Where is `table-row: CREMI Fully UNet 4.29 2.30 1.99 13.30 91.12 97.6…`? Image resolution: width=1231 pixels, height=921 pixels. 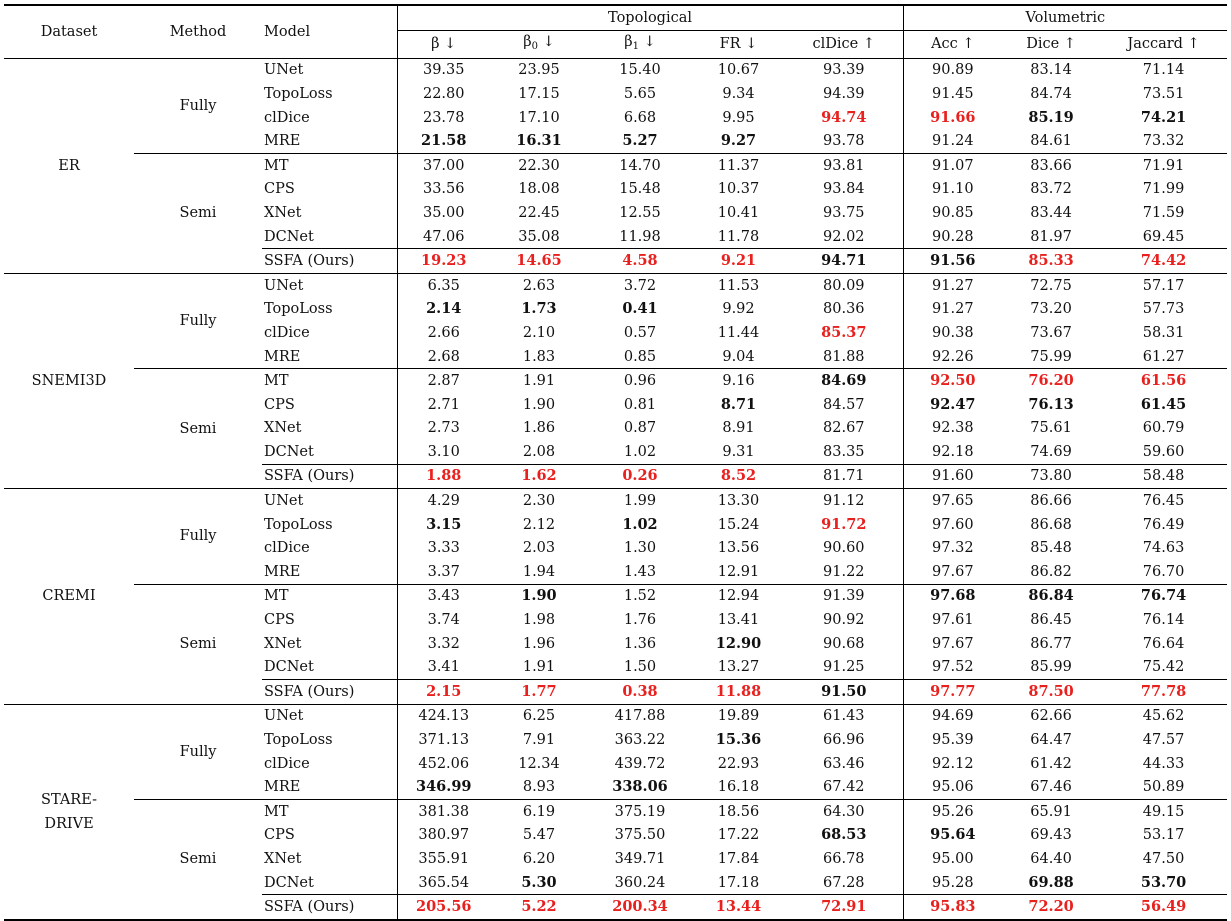 table-row: CREMI Fully UNet 4.29 2.30 1.99 13.30 91.12 97.6… is located at coordinates (616, 546).